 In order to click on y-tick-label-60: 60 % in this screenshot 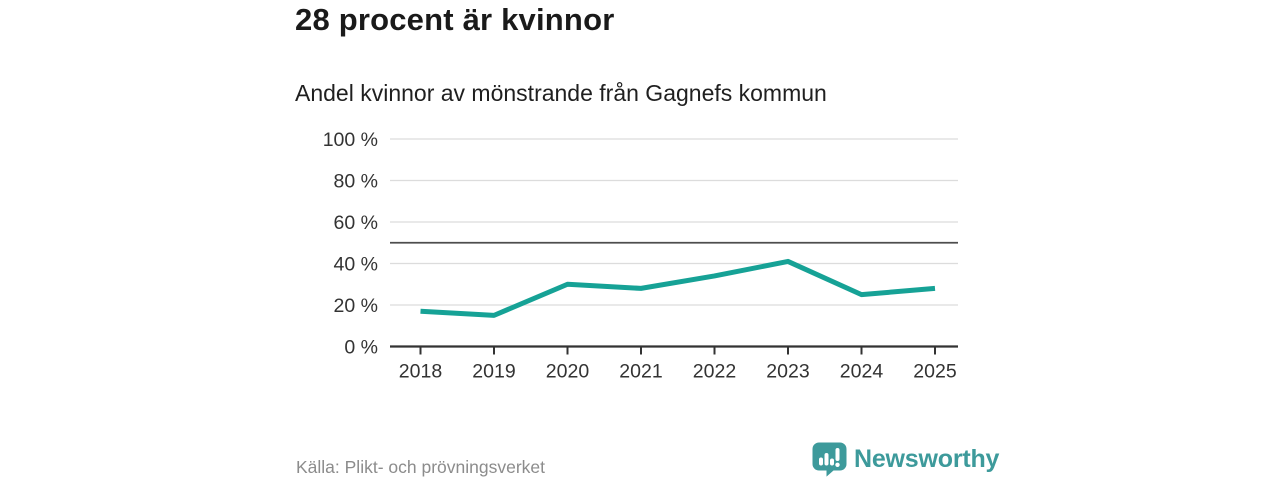, I will do `click(356, 223)`.